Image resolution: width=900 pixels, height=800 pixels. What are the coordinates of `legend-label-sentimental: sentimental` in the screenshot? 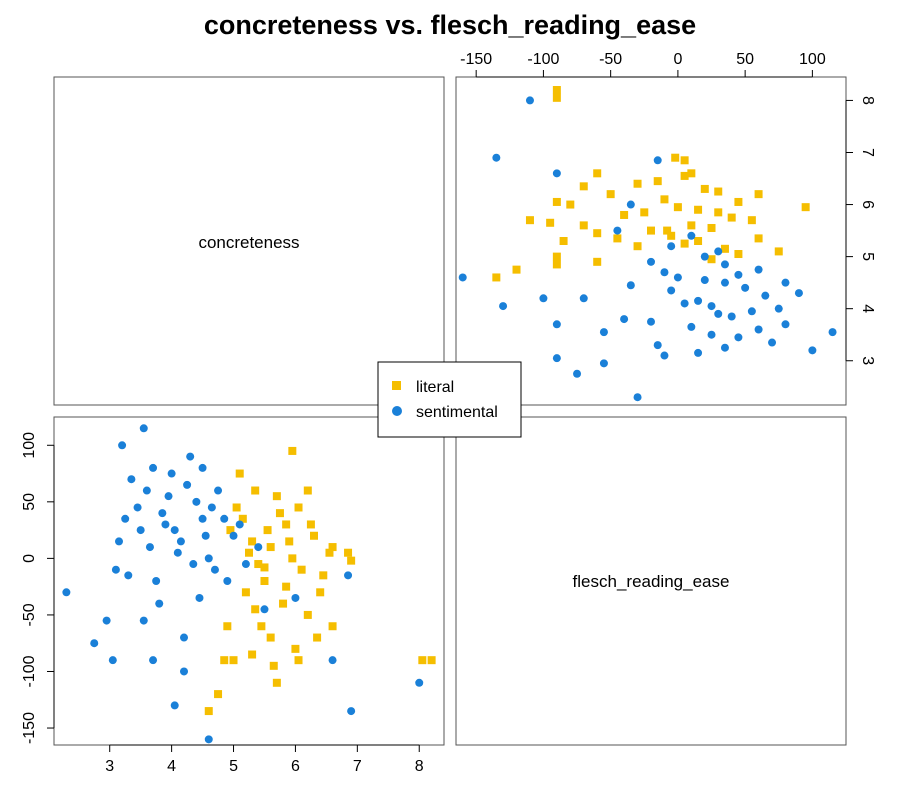 It's located at (457, 412).